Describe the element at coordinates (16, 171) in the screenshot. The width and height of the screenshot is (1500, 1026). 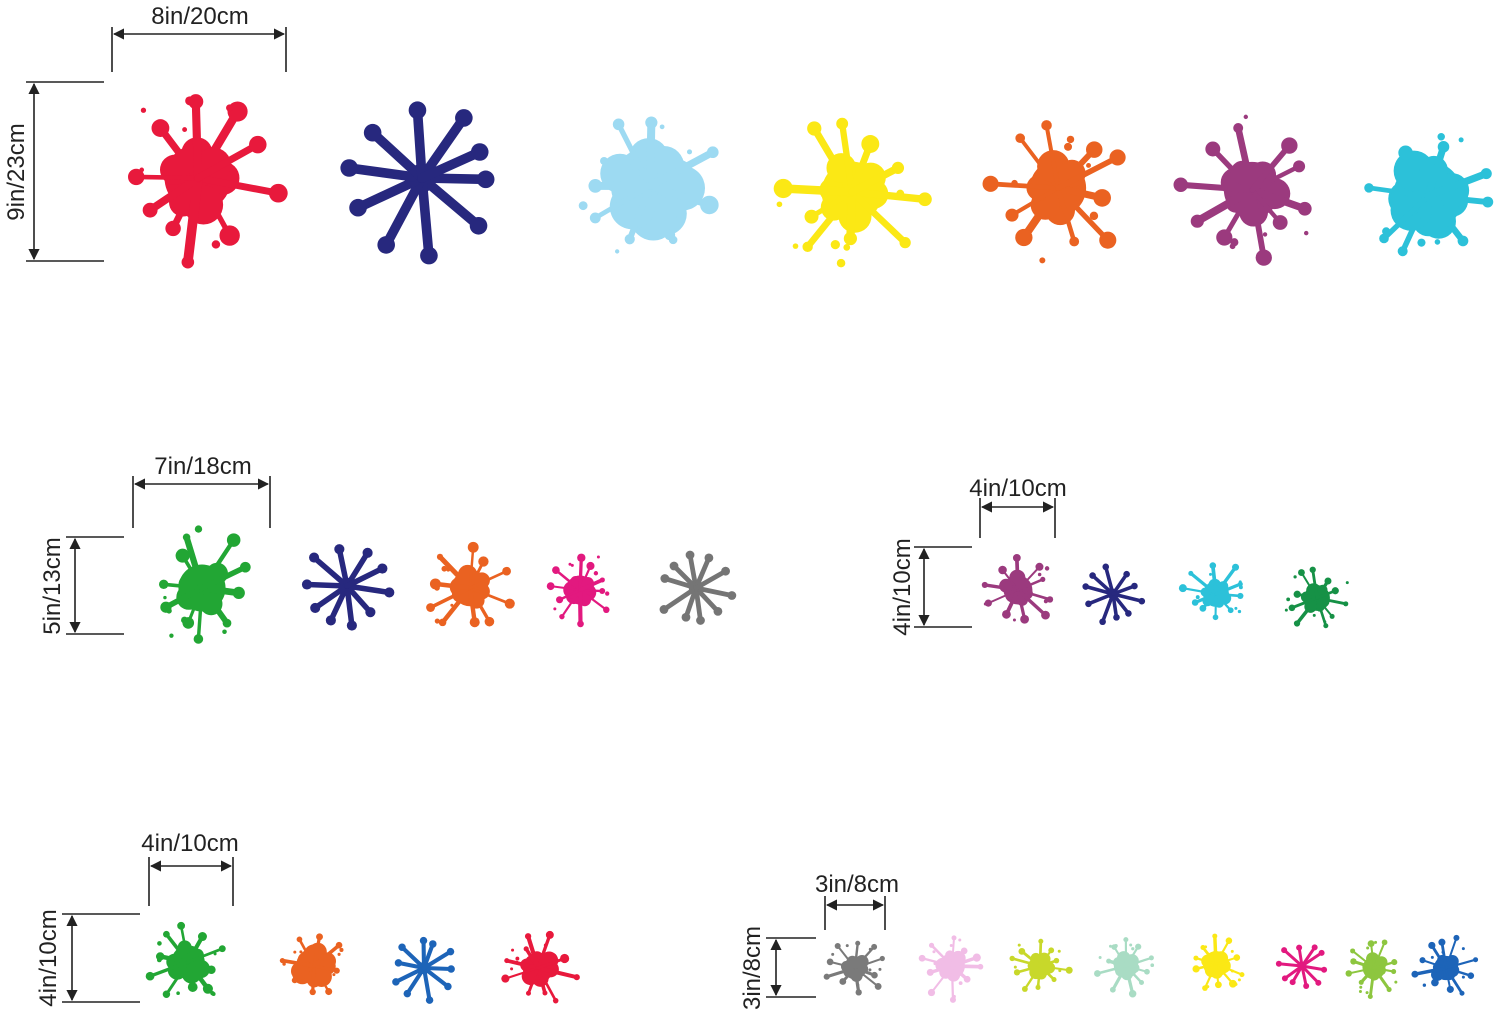
I see `group-9in-height-label: 9in/23cm` at that location.